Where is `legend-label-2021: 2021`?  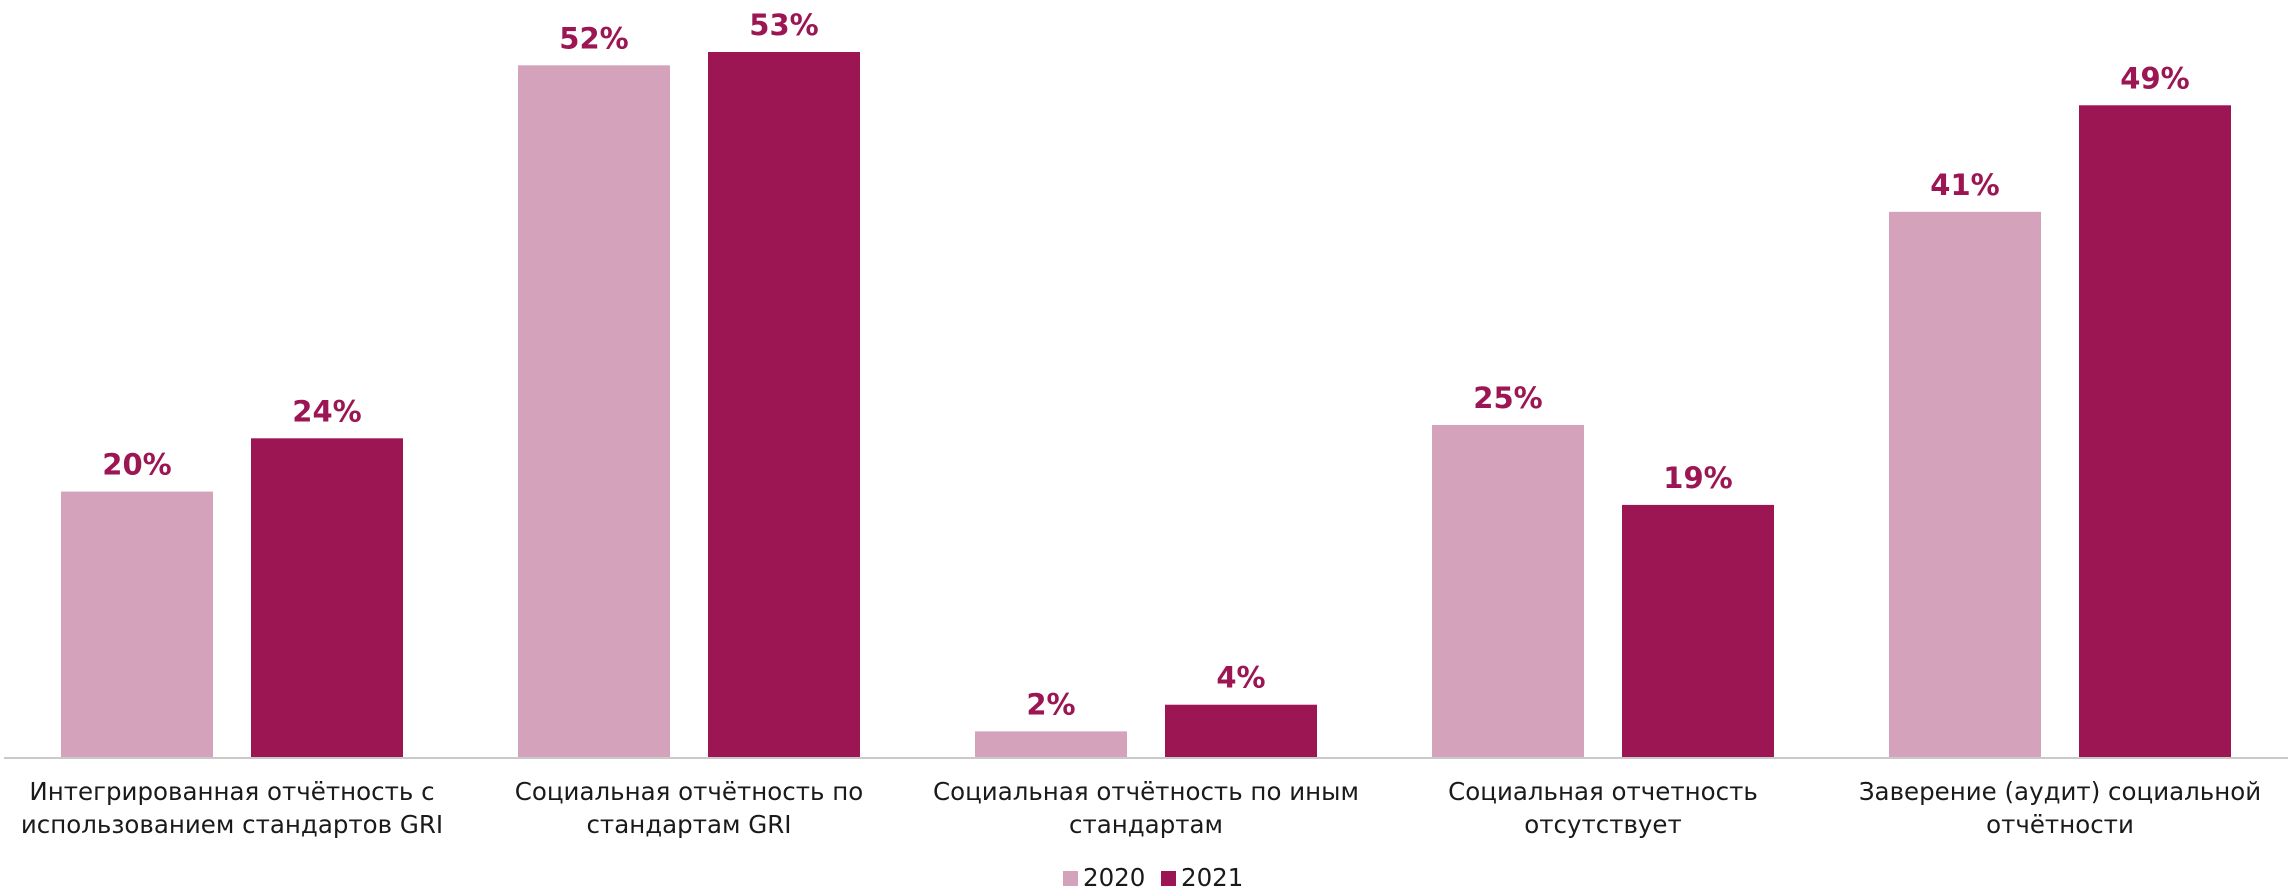
legend-label-2021: 2021 is located at coordinates (1212, 875).